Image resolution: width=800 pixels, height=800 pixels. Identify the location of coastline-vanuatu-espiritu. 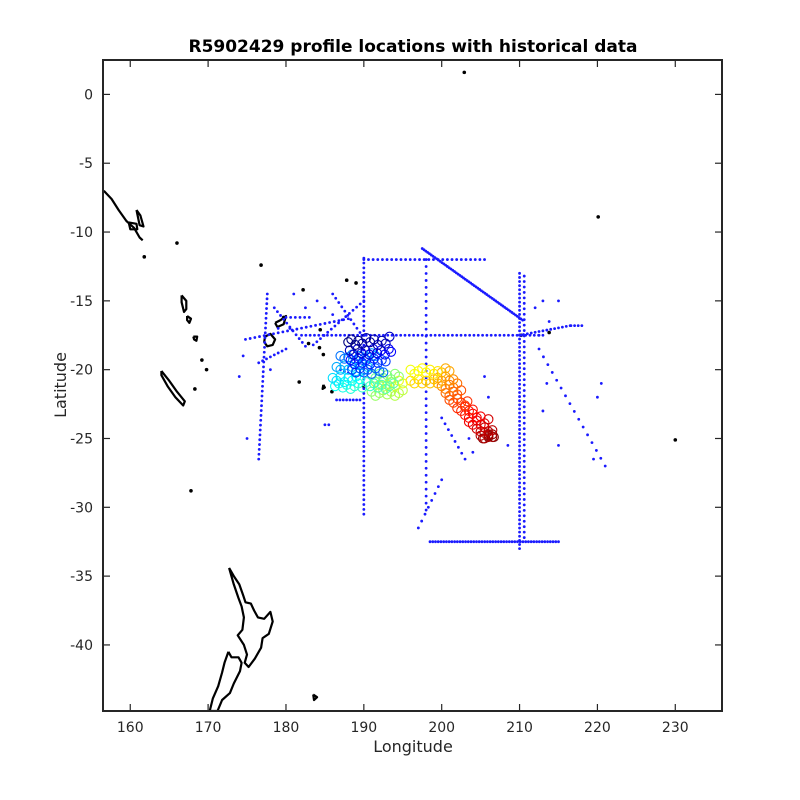
(184, 303).